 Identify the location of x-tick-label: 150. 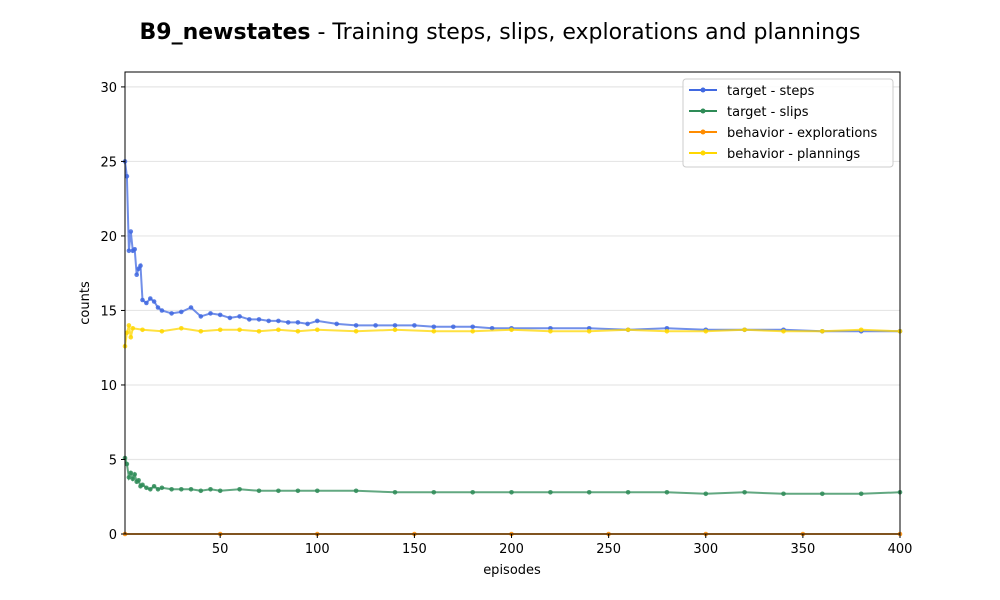
(414, 549).